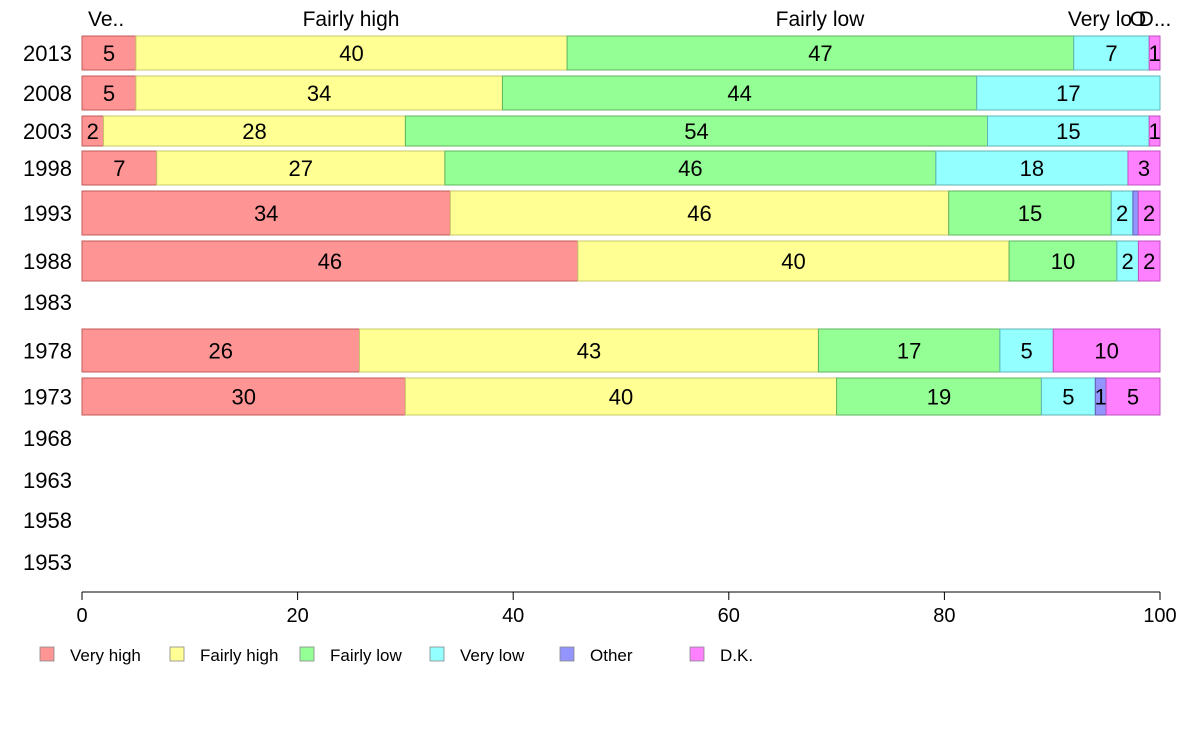 The image size is (1188, 736). I want to click on data-label: 54, so click(696, 131).